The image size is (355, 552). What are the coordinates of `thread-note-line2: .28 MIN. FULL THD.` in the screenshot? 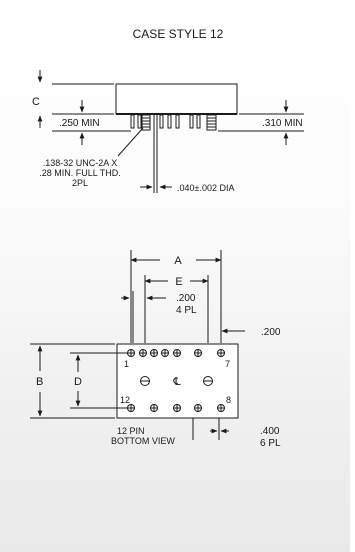 It's located at (80, 173).